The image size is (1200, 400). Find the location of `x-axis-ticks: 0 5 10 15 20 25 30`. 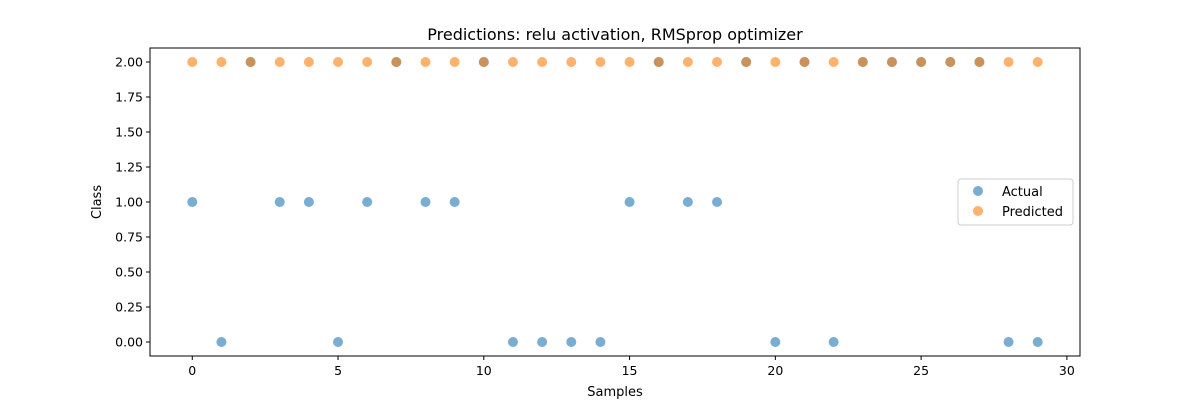

x-axis-ticks: 0 5 10 15 20 25 30 is located at coordinates (631, 367).